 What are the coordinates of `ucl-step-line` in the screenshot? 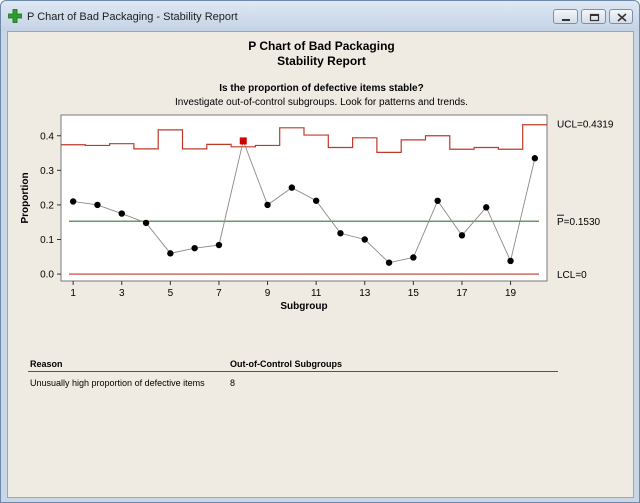 It's located at (304, 138).